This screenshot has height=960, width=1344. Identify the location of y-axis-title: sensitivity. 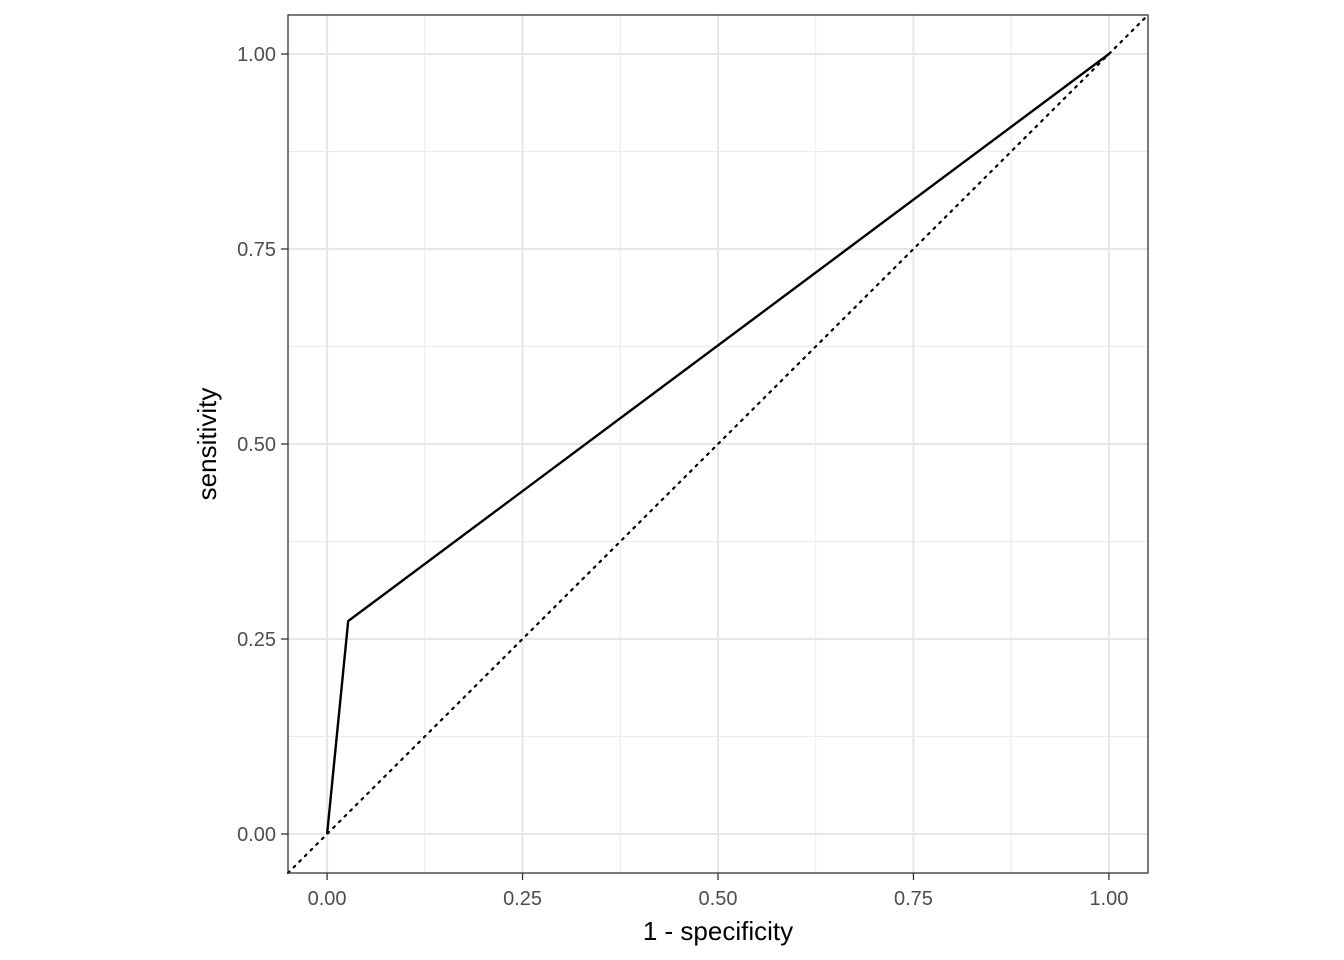
(207, 444).